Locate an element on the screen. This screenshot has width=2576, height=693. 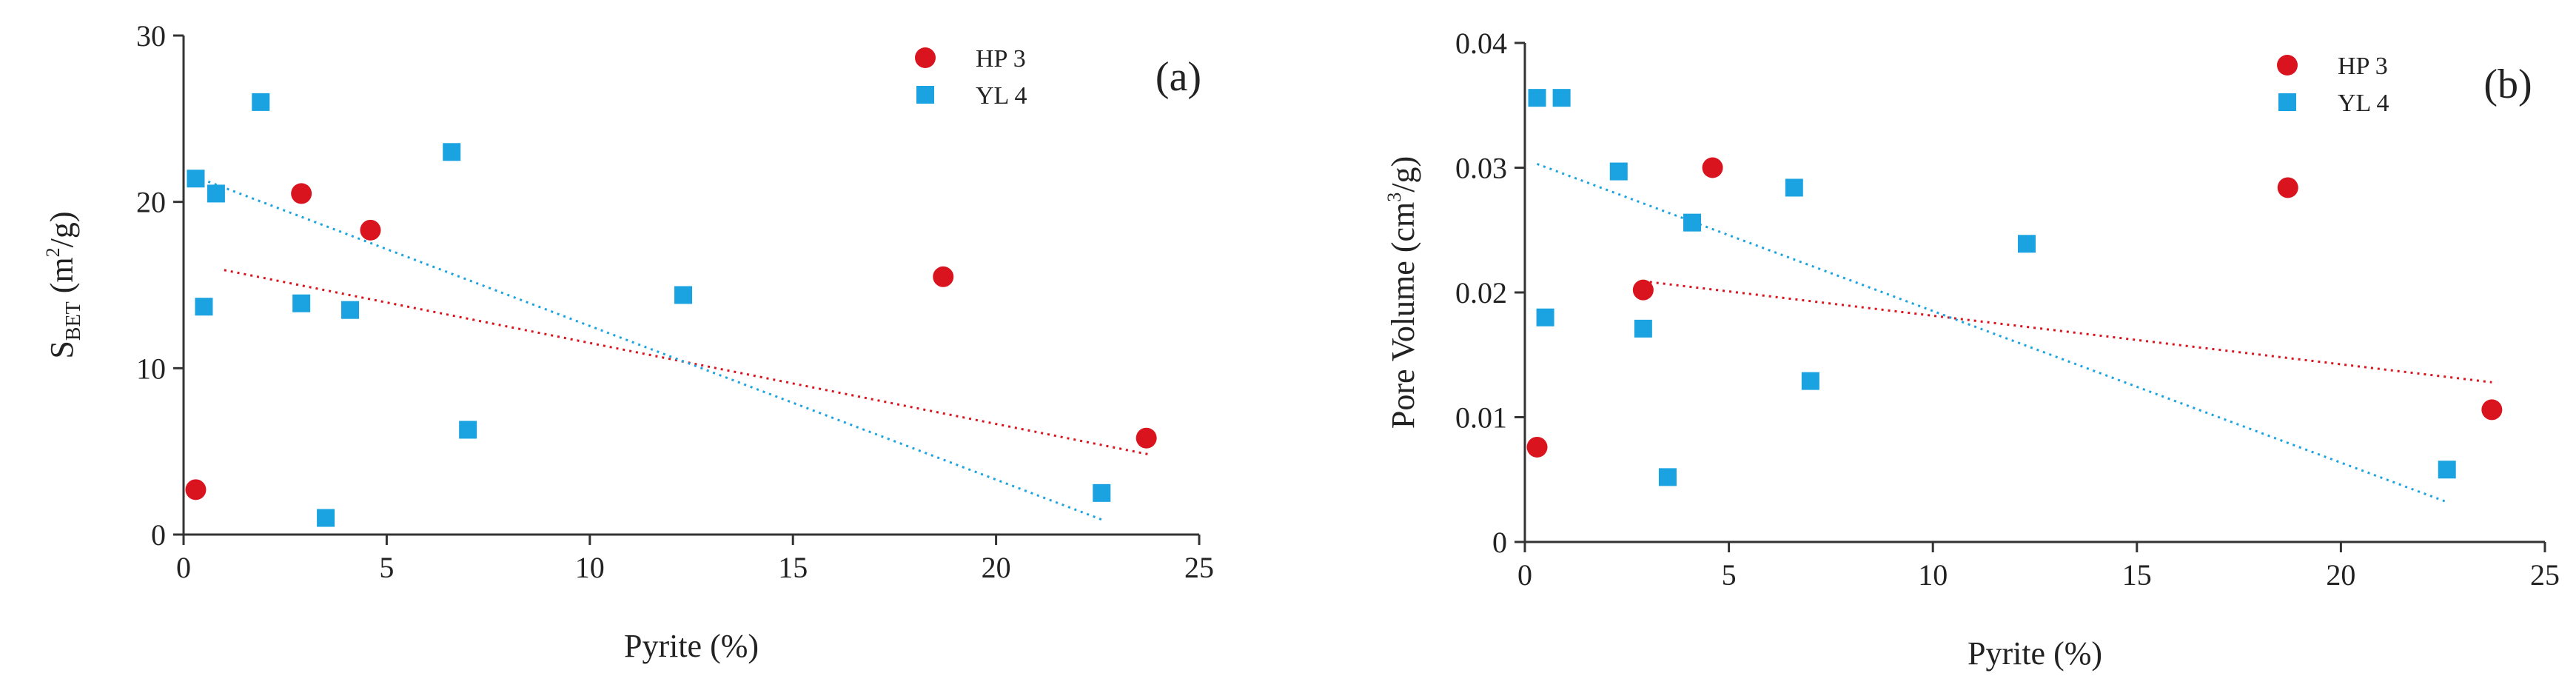
y-tick-label: 0.02 is located at coordinates (1481, 292).